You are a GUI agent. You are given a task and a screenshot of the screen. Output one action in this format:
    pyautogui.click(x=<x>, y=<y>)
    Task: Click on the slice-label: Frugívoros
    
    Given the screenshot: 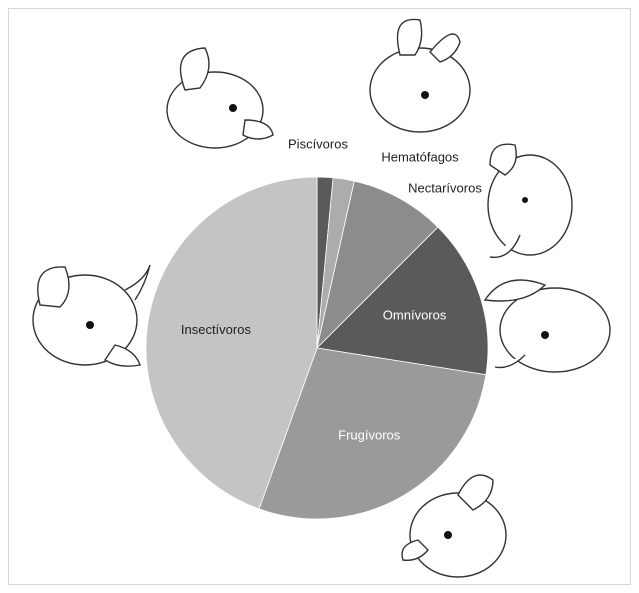 What is the action you would take?
    pyautogui.click(x=369, y=435)
    